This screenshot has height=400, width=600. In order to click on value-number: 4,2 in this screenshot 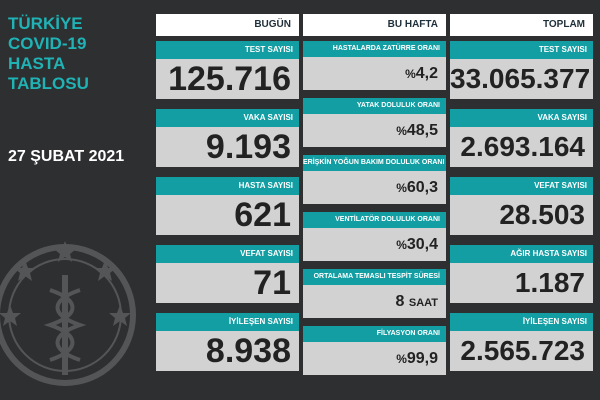, I will do `click(426, 73)`.